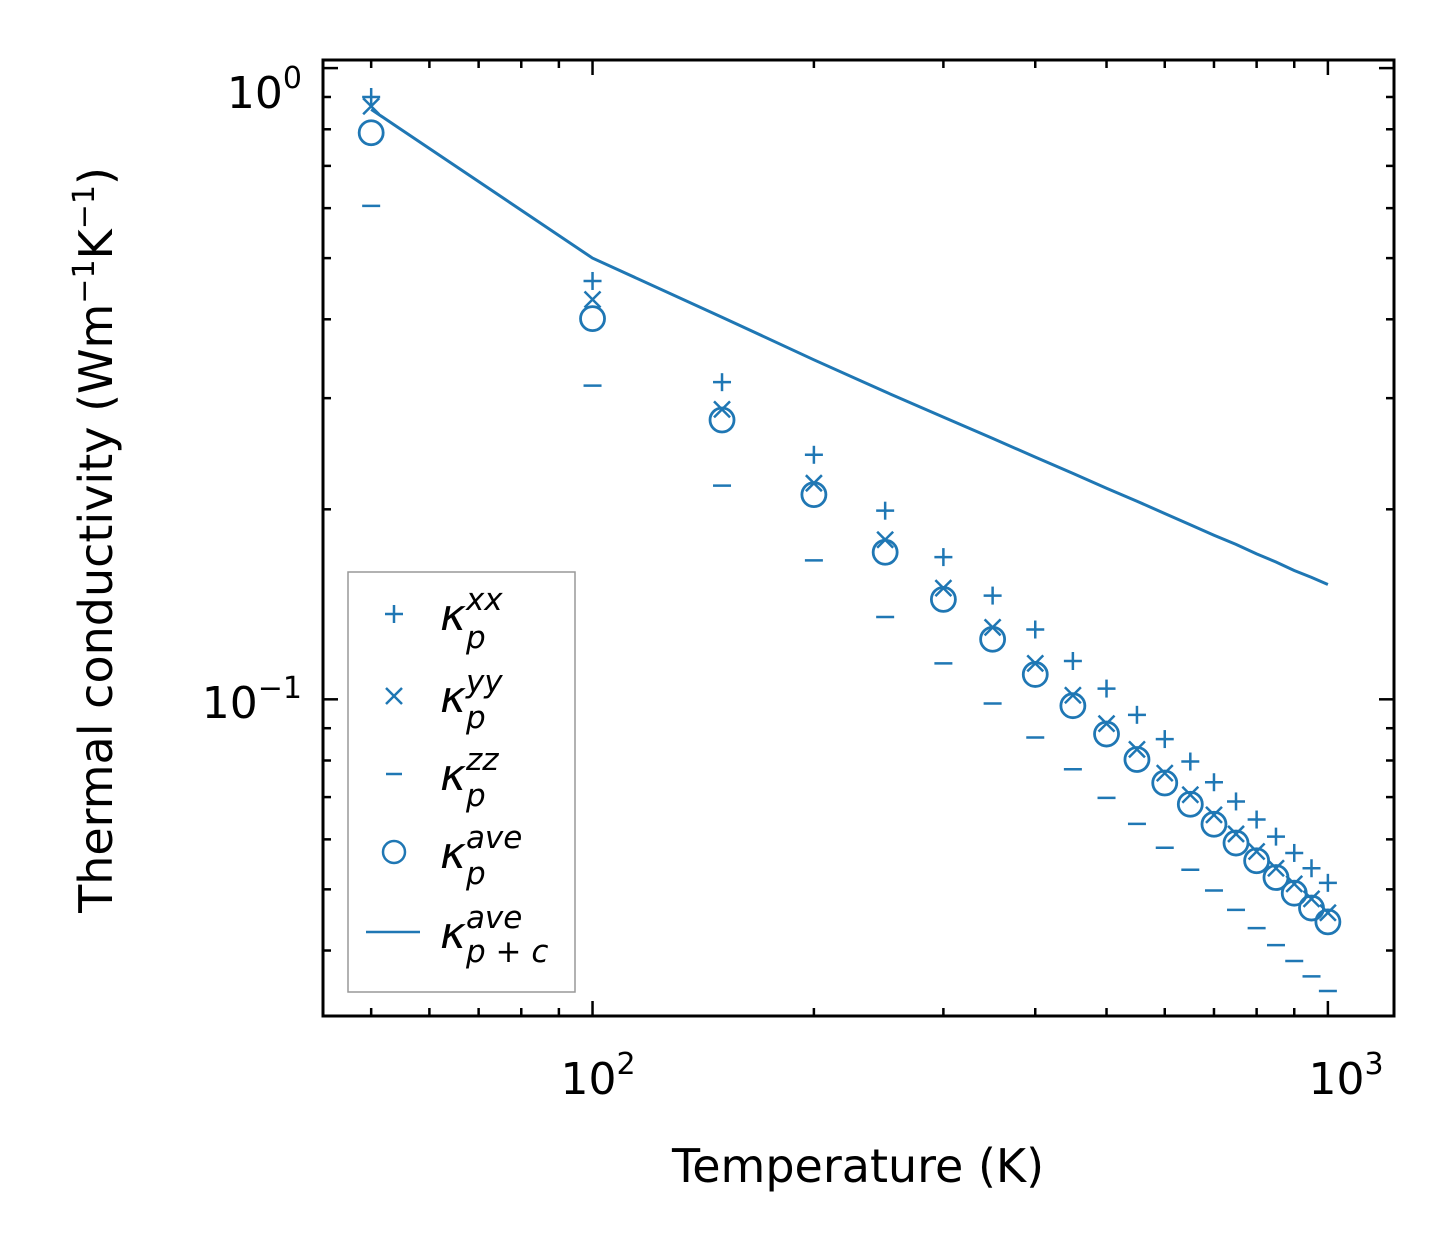  I want to click on legend-label-zz: κzz, so click(469, 771).